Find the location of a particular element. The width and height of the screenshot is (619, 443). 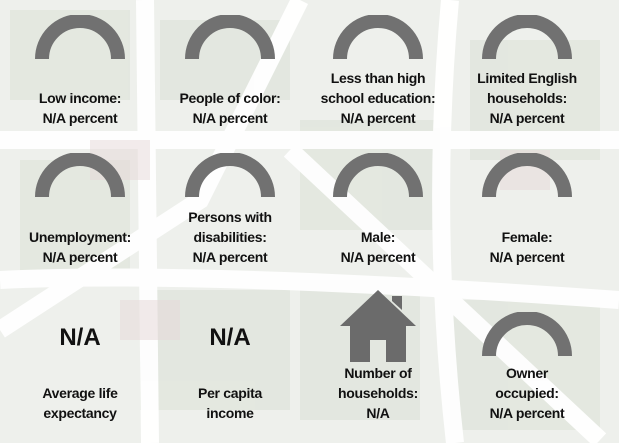

card-label: Limited English households: N/A percent is located at coordinates (527, 98).